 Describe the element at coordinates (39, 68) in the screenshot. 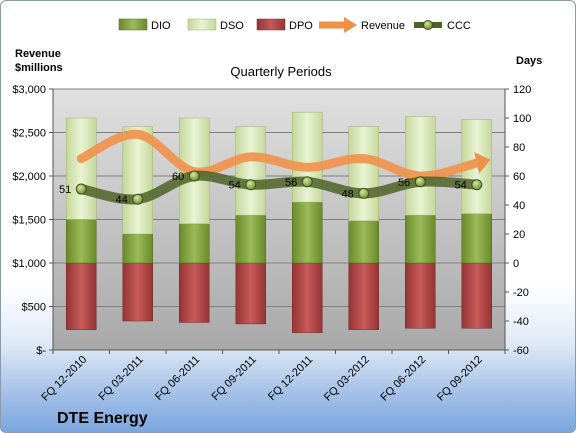

I see `left-axis-title-line2: $millions` at that location.